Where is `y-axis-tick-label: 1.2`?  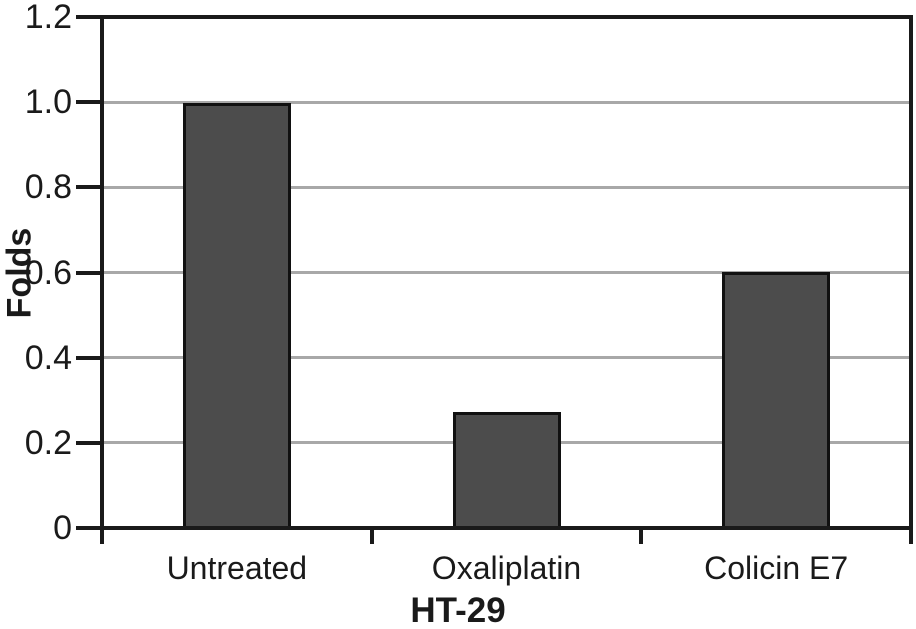
y-axis-tick-label: 1.2 is located at coordinates (48, 18).